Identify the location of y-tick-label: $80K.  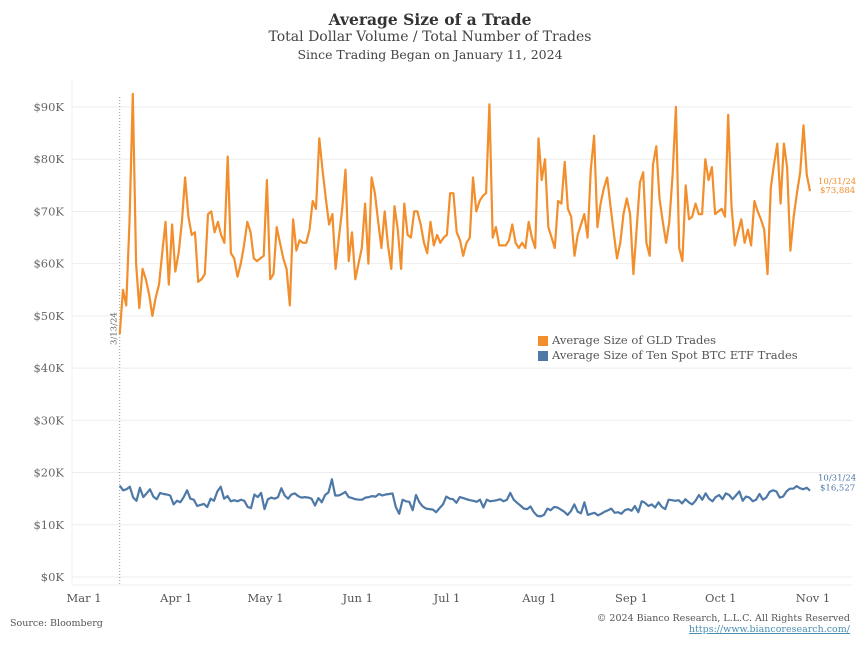
(48, 159).